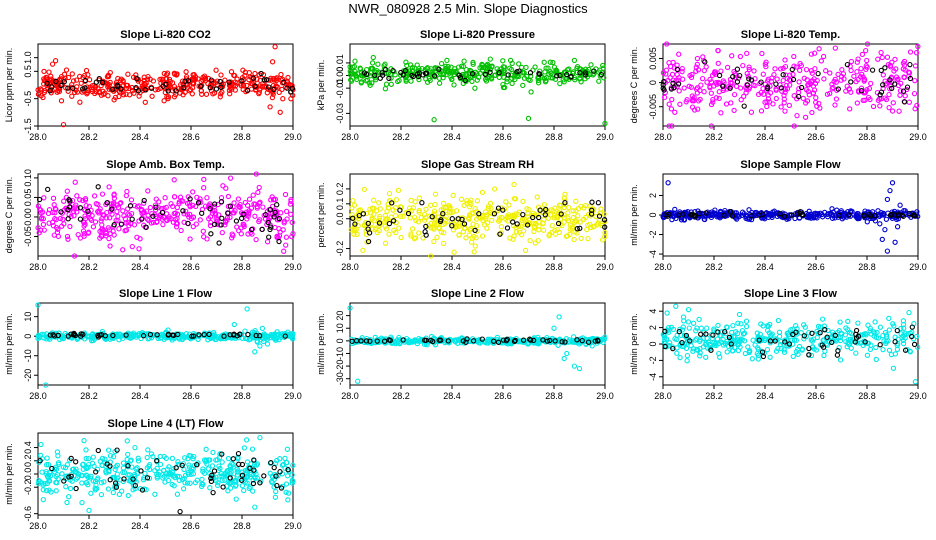 The height and width of the screenshot is (540, 936). Describe the element at coordinates (166, 424) in the screenshot. I see `panel-title: Slope Line 4 (LT) Flow` at that location.